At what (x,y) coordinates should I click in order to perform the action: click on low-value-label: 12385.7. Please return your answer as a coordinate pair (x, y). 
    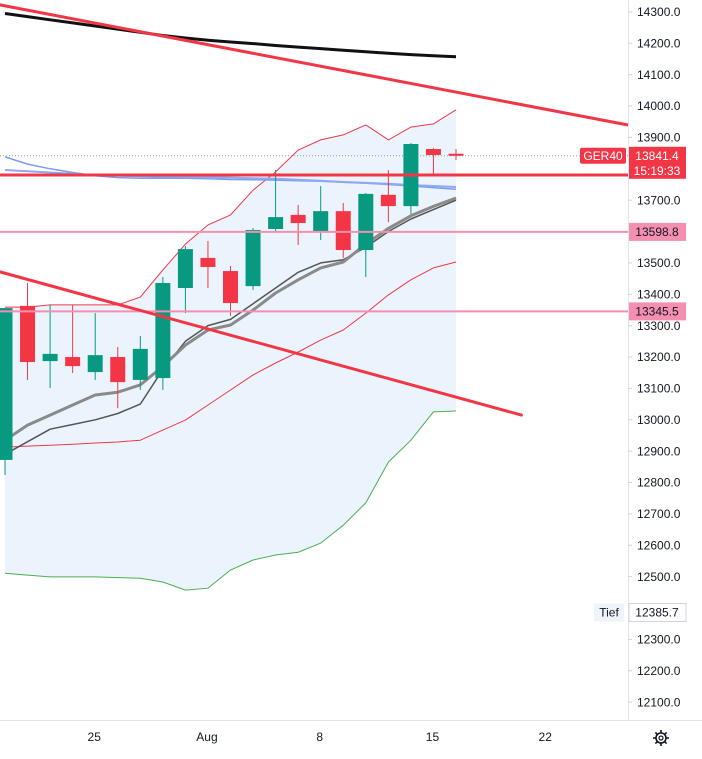
    Looking at the image, I should click on (657, 613).